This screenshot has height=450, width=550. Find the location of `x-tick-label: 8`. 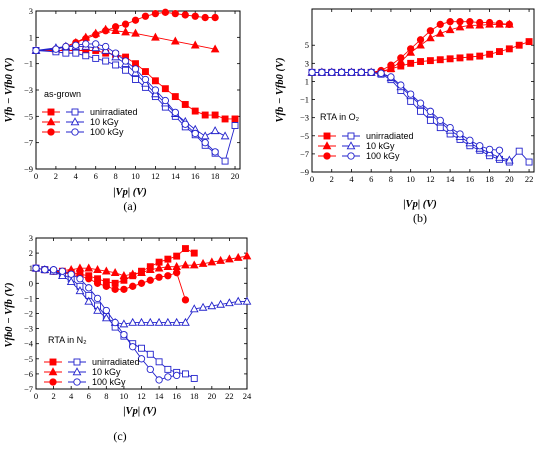

x-tick-label: 8 is located at coordinates (391, 179).